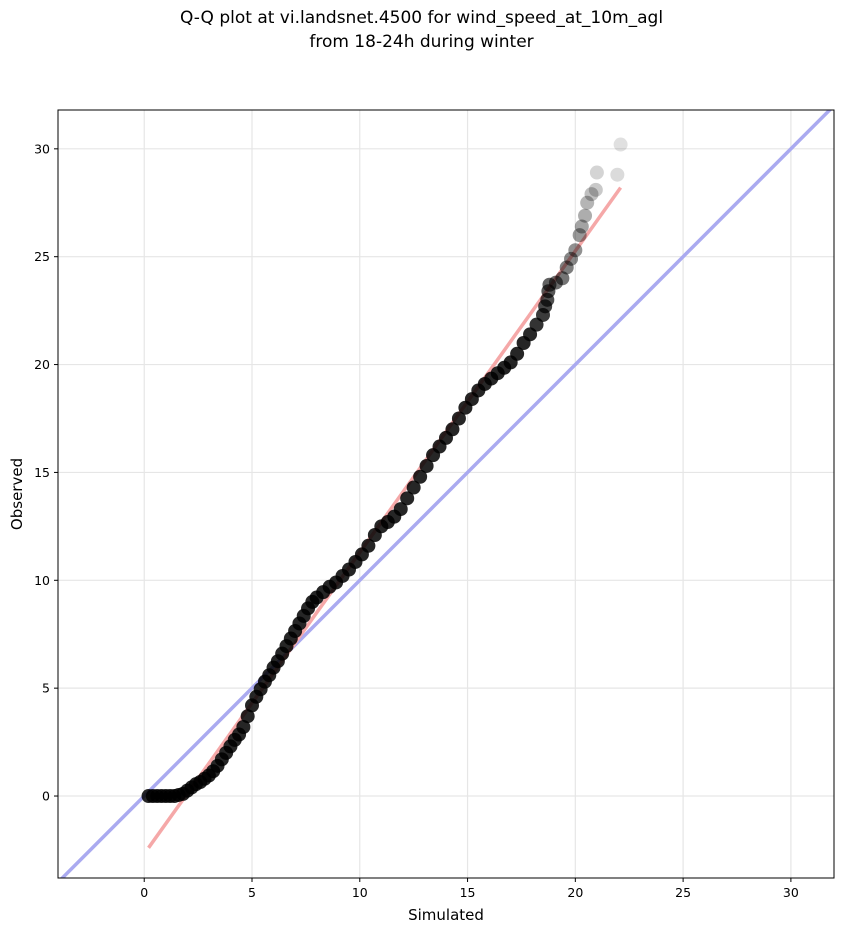  What do you see at coordinates (42, 364) in the screenshot?
I see `y-tick-label: 20` at bounding box center [42, 364].